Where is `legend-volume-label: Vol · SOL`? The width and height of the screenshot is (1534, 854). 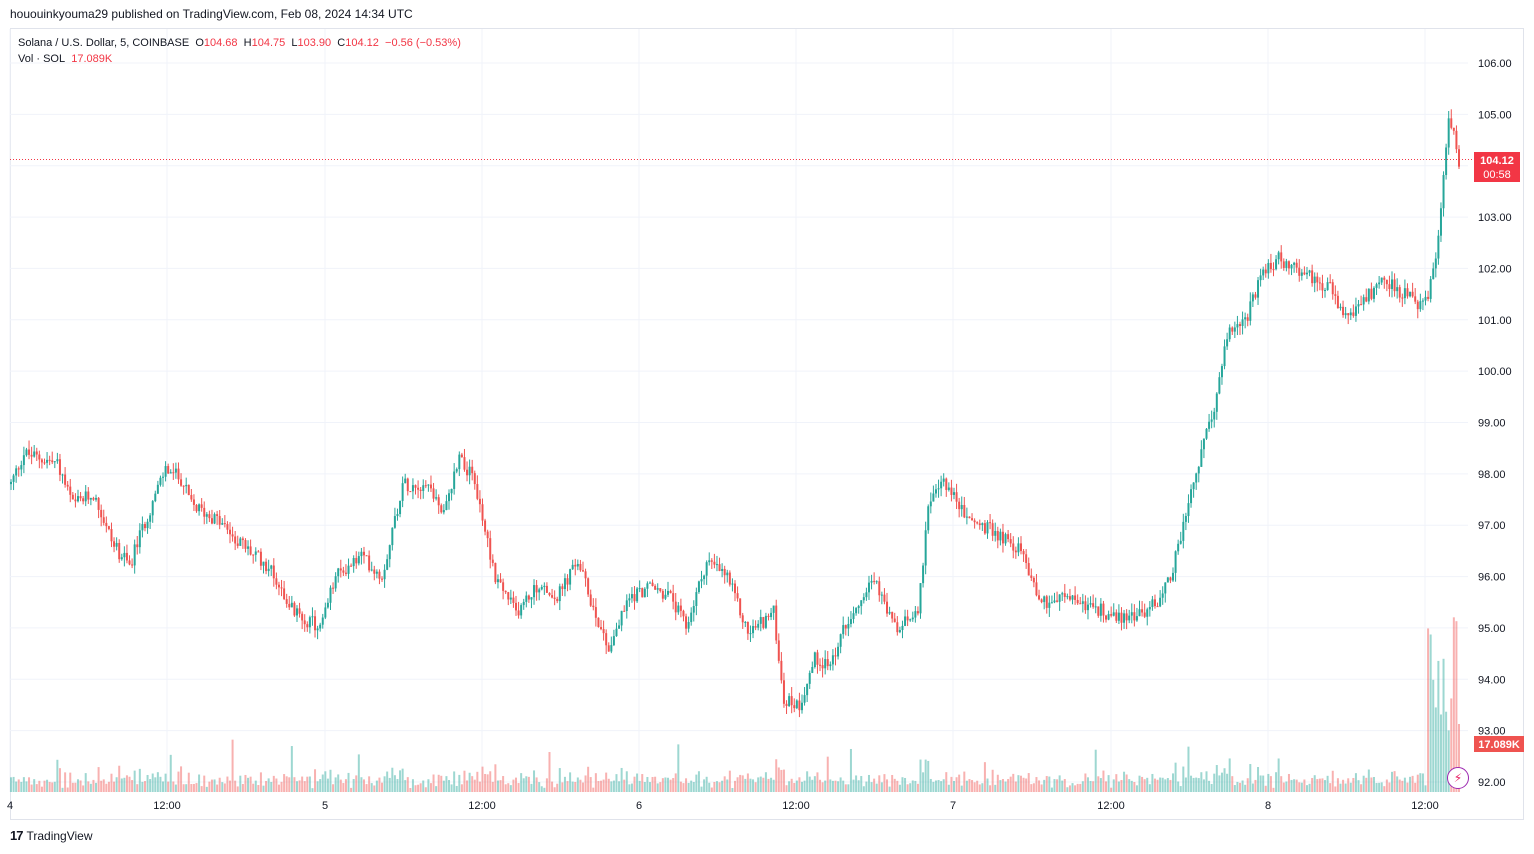 legend-volume-label: Vol · SOL is located at coordinates (42, 59).